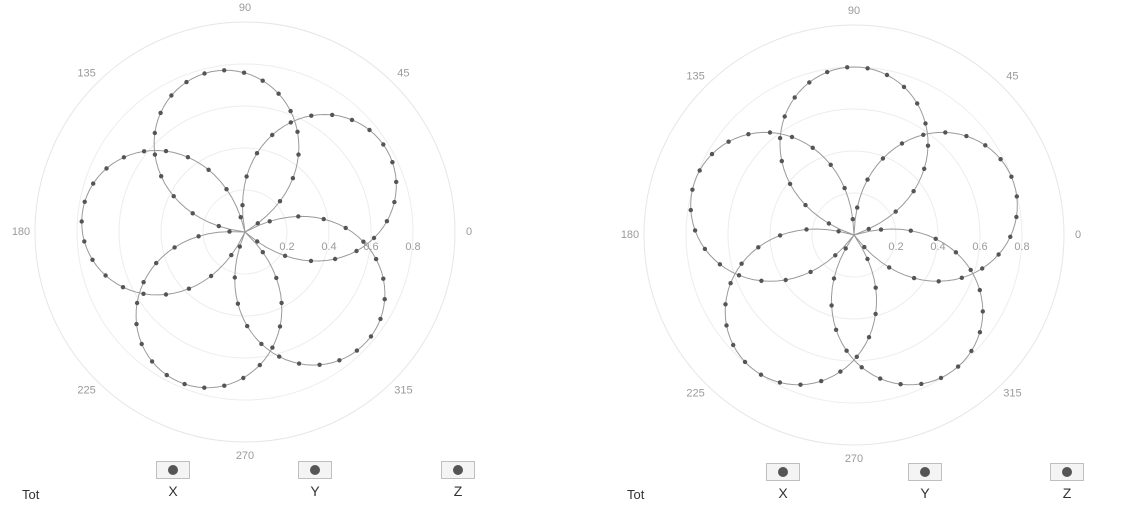 This screenshot has width=1137, height=524. I want to click on legend-label-x: X, so click(173, 491).